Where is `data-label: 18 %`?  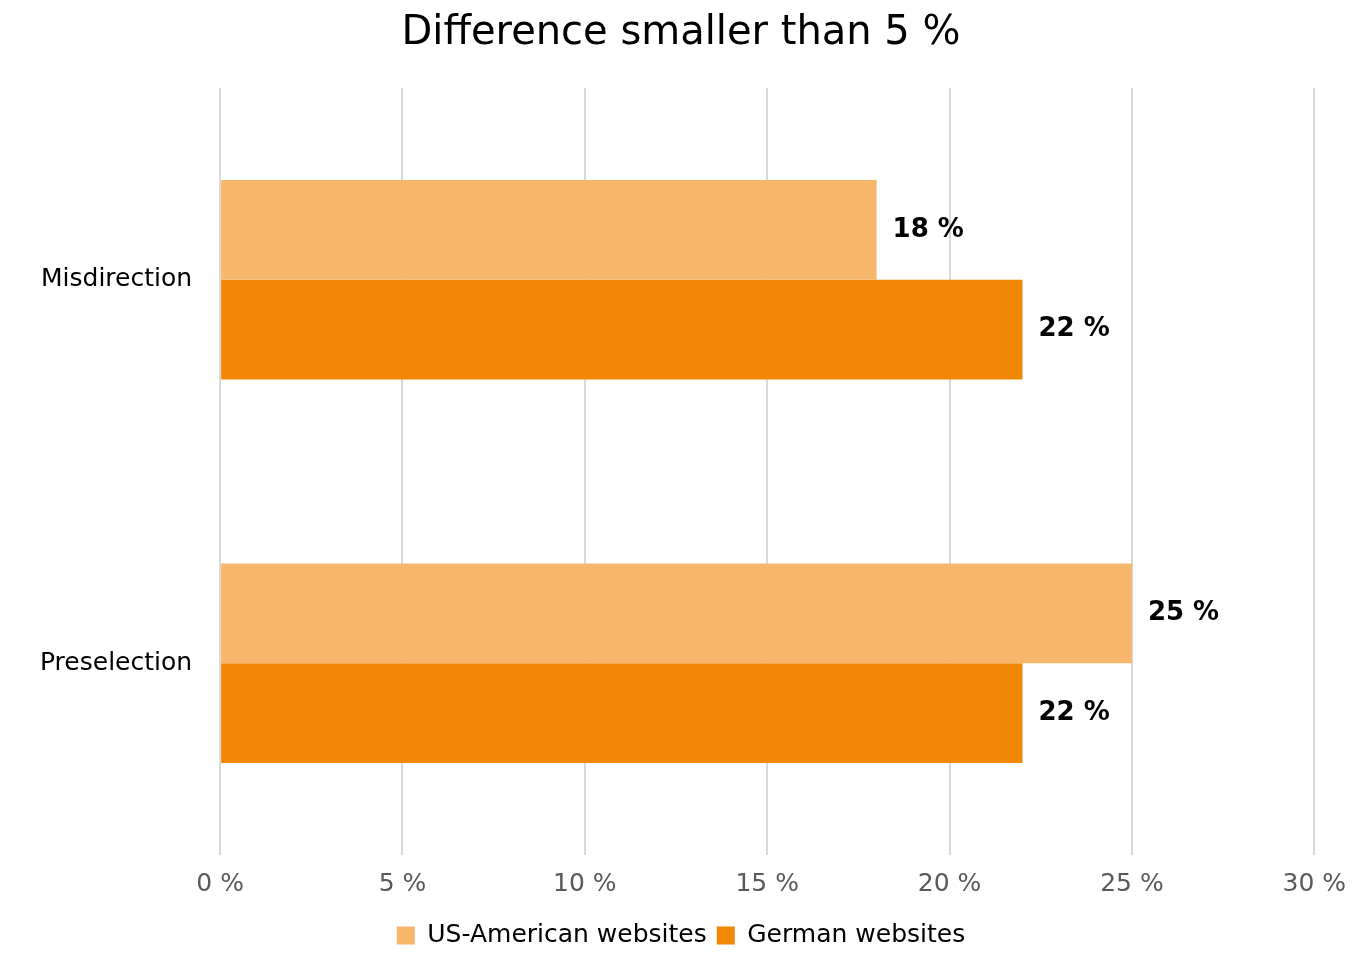 data-label: 18 % is located at coordinates (928, 227).